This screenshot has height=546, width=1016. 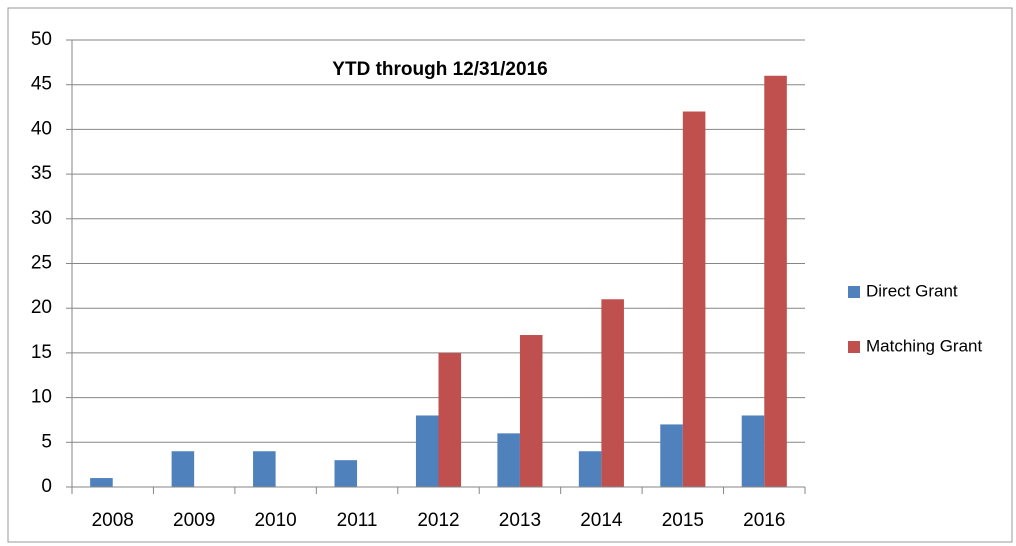 I want to click on legend-label: Direct Grant, so click(x=912, y=290).